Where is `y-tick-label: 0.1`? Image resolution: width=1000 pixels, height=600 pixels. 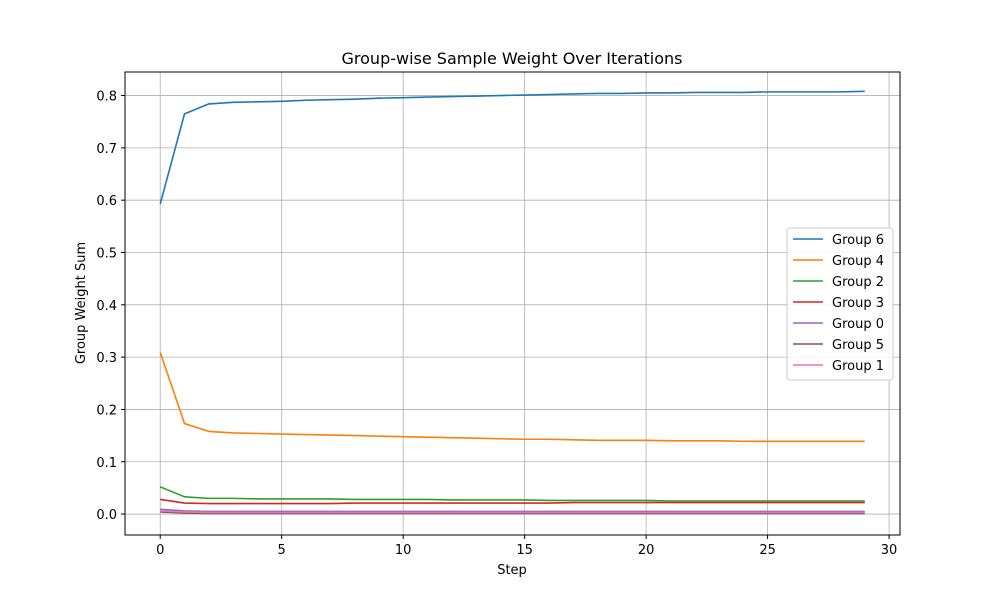
y-tick-label: 0.1 is located at coordinates (106, 463).